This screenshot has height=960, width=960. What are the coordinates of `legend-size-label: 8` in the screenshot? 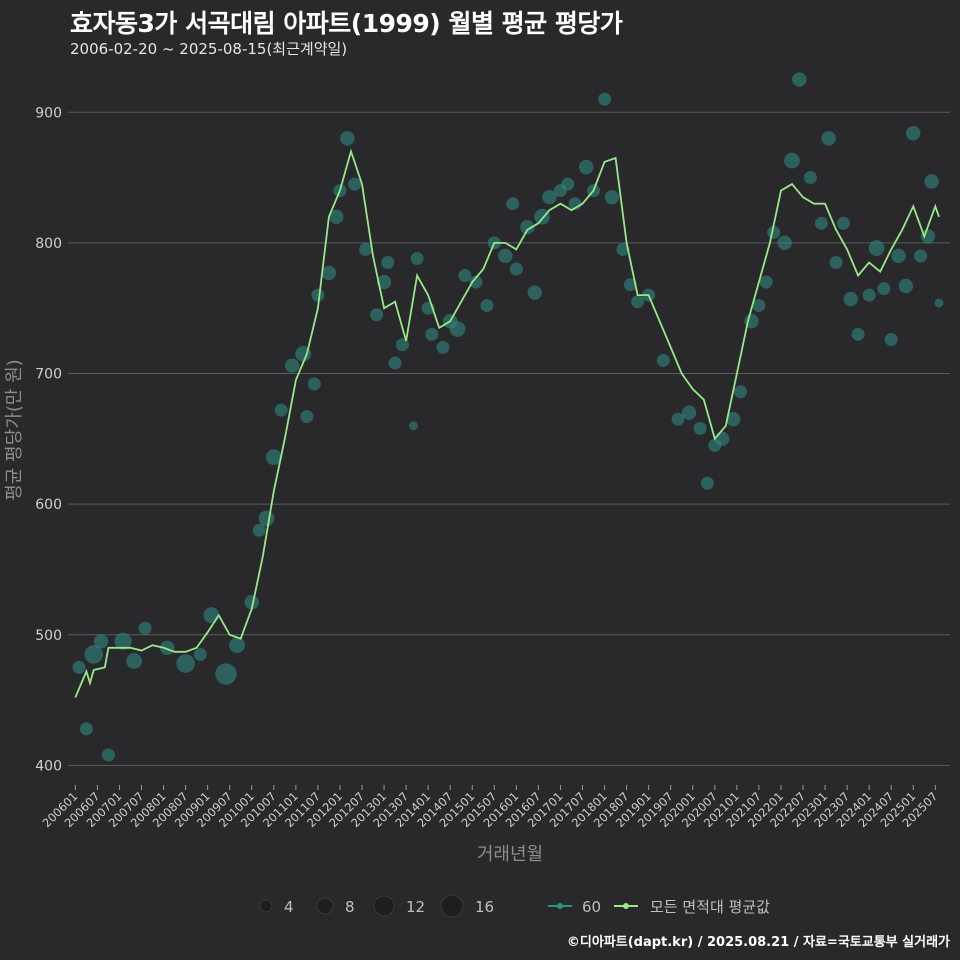 It's located at (350, 907).